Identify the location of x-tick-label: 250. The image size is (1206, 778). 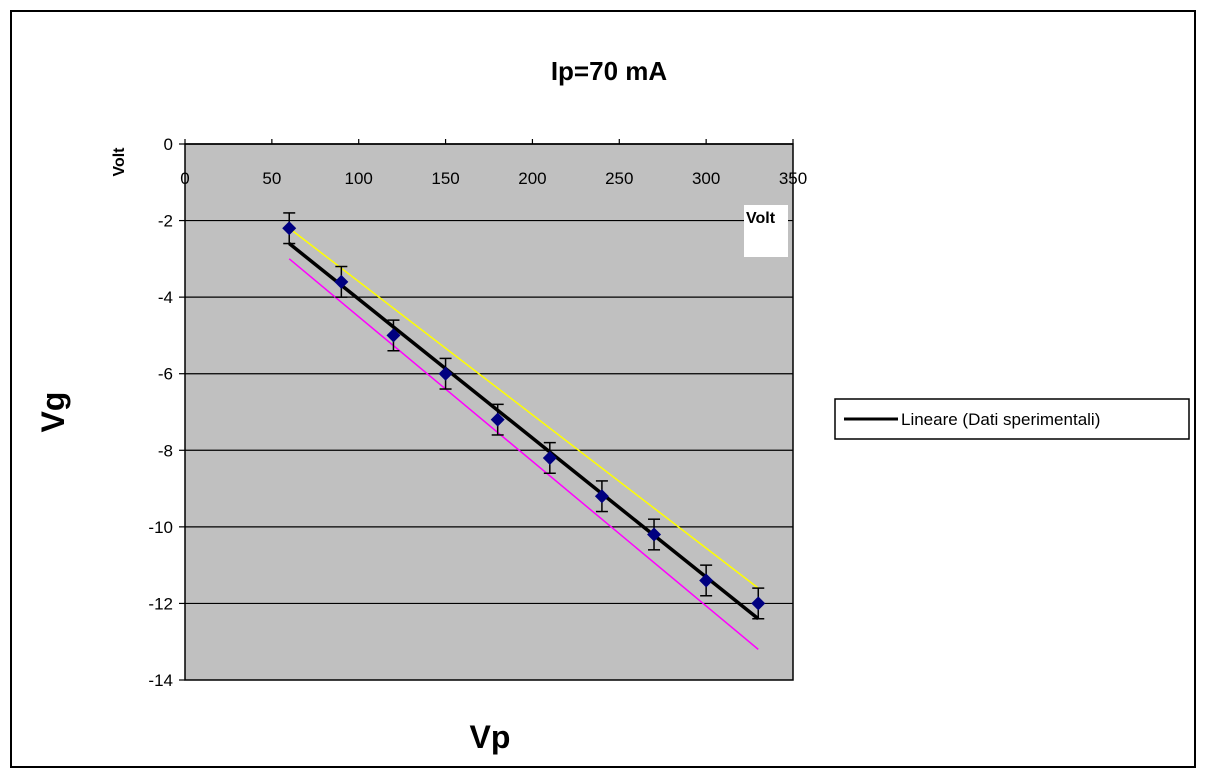
(619, 178).